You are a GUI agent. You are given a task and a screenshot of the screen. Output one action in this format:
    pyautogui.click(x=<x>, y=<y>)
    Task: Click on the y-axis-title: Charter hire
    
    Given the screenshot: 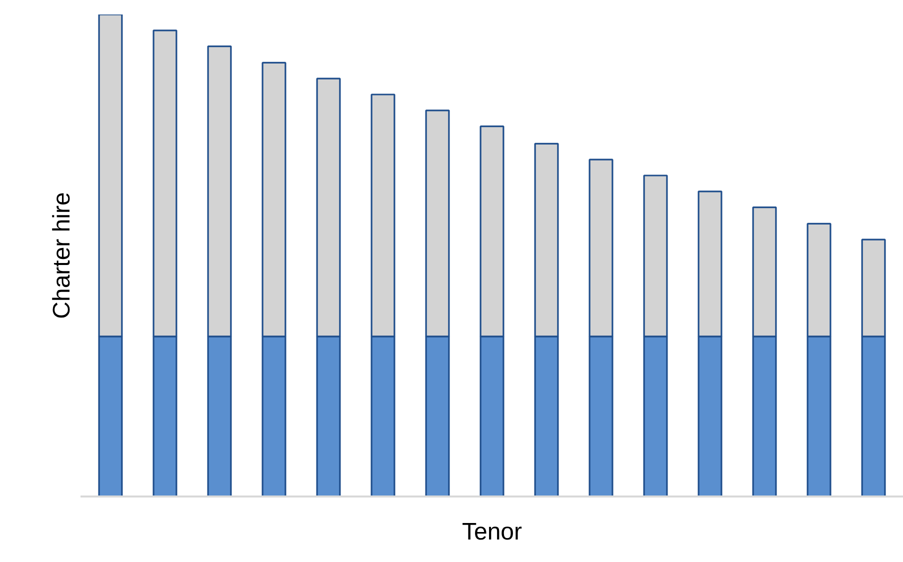 What is the action you would take?
    pyautogui.click(x=62, y=255)
    